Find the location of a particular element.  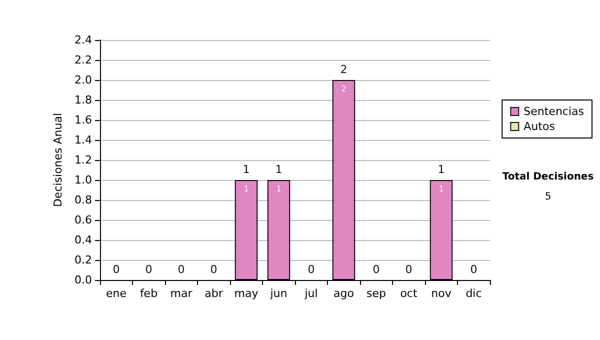

legend-label: Sentencias is located at coordinates (554, 111).